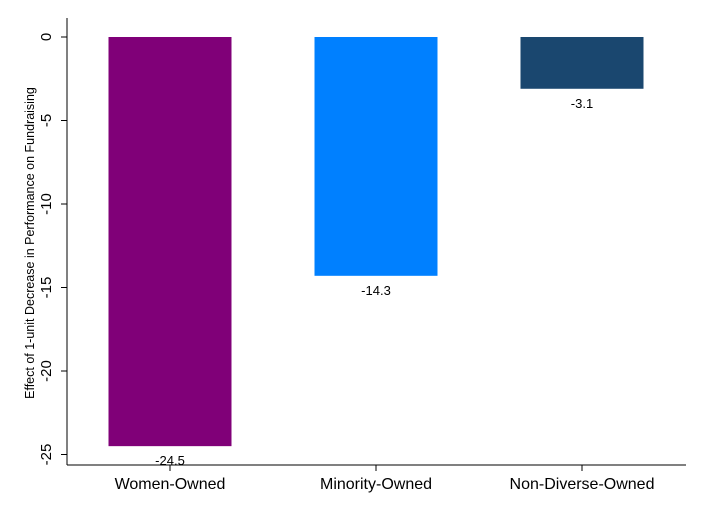  I want to click on x-tick-label: Minority-Owned, so click(376, 484).